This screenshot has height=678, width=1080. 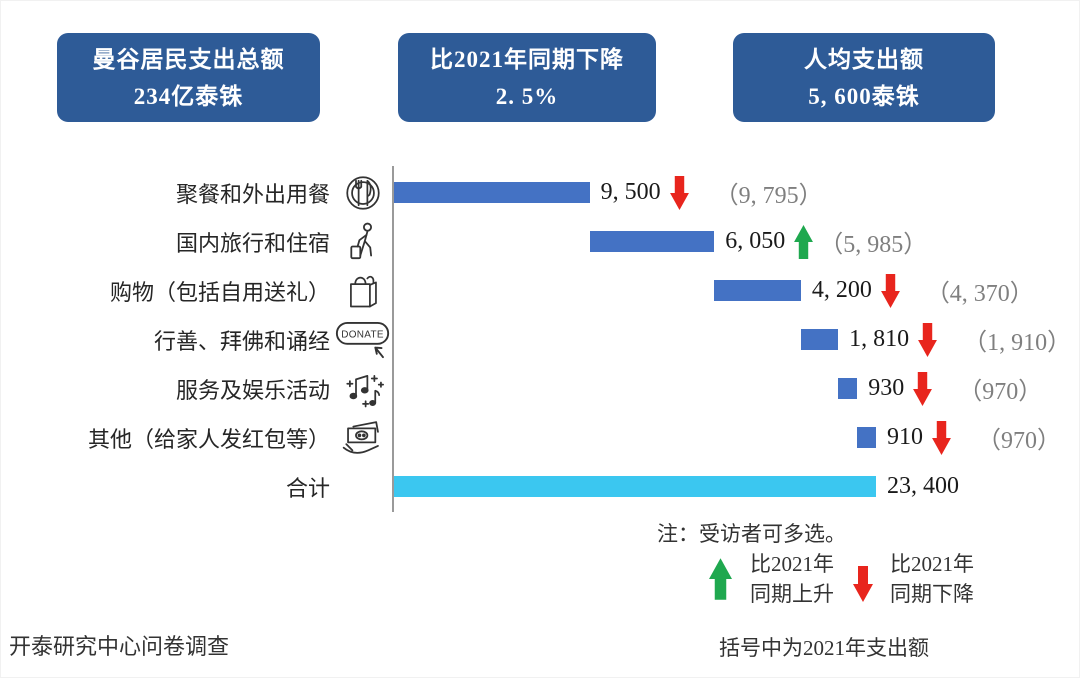 What do you see at coordinates (864, 96) in the screenshot?
I see `summary-card-line2: 5, 600泰铢` at bounding box center [864, 96].